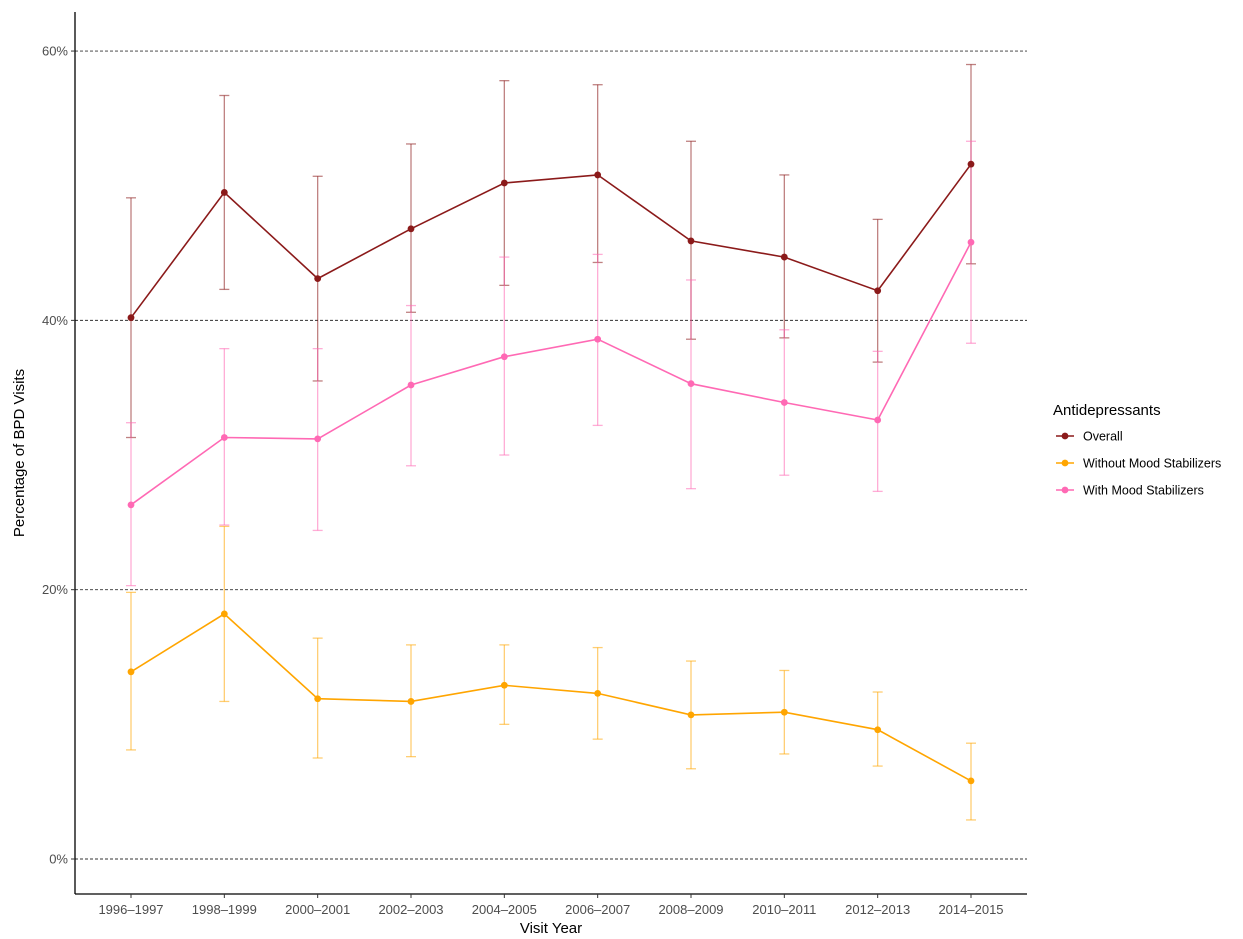  Describe the element at coordinates (1143, 491) in the screenshot. I see `legend-label: With Mood Stabilizers` at that location.